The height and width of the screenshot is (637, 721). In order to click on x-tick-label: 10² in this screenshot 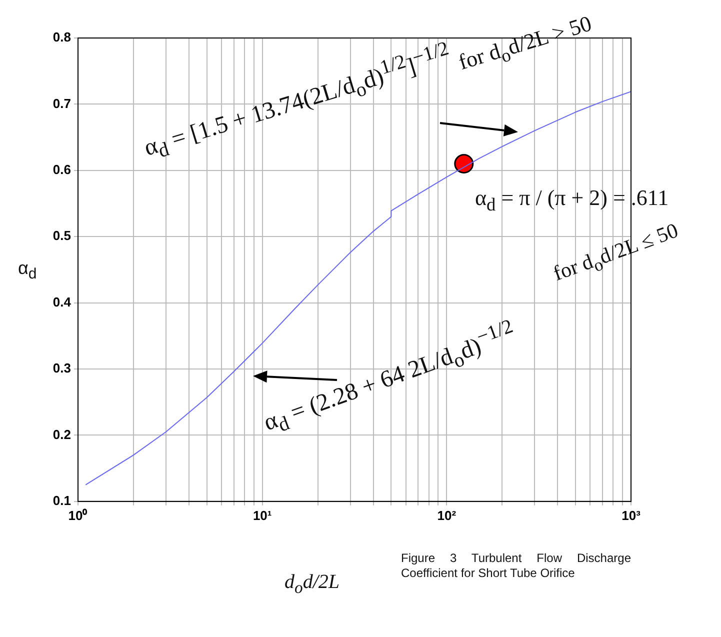, I will do `click(447, 515)`.